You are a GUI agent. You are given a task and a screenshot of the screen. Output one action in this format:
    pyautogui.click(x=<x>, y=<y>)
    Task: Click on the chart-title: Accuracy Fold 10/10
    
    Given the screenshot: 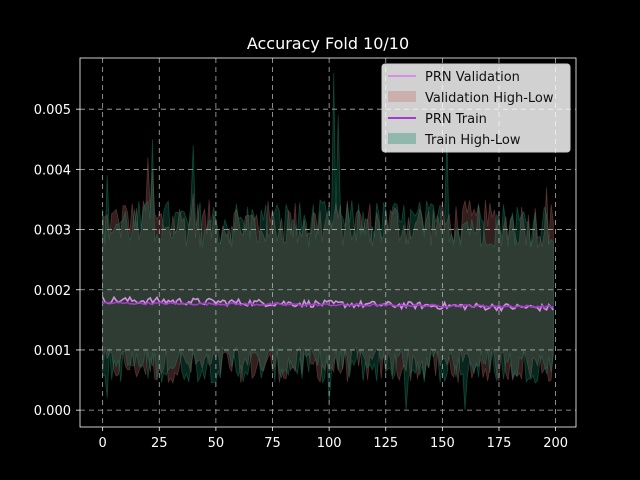 What is the action you would take?
    pyautogui.click(x=328, y=43)
    